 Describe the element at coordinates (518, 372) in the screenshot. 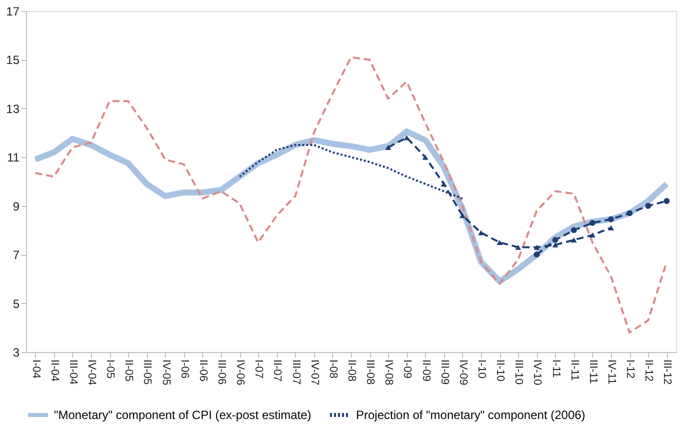

I see `x-tick-label: III-10` at that location.